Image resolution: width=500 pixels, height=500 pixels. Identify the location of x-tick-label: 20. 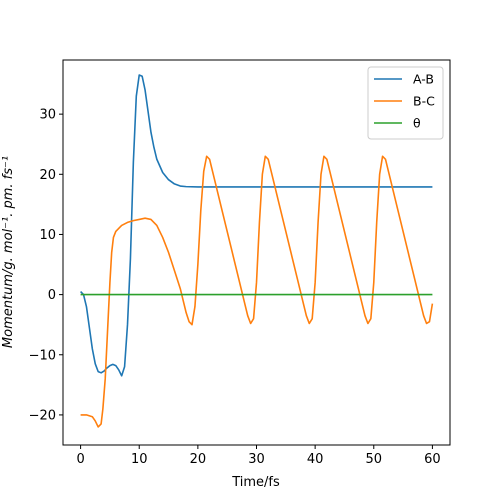
(198, 459).